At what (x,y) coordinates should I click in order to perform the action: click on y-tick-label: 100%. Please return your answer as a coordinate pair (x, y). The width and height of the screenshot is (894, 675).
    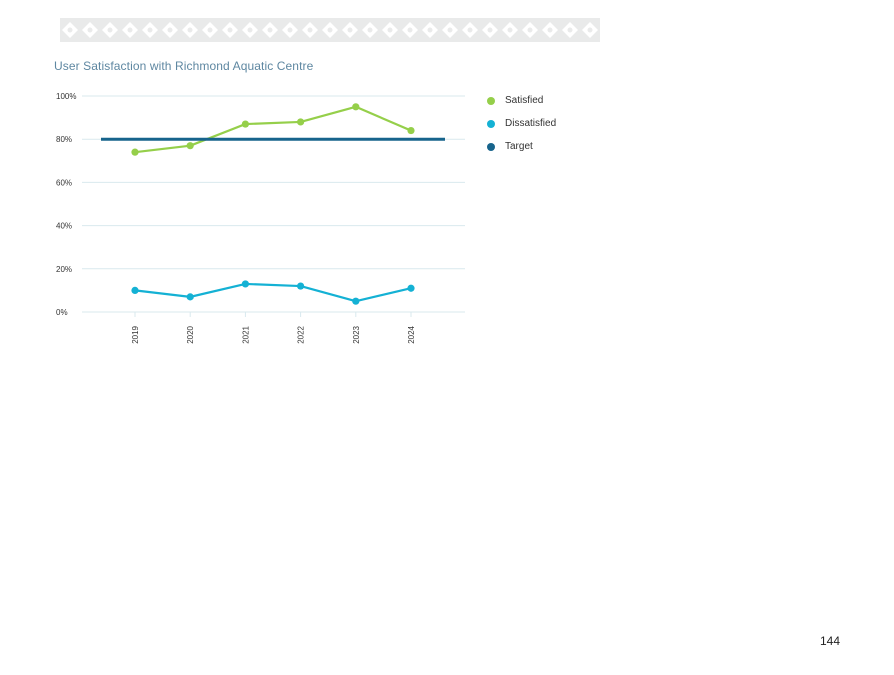
    Looking at the image, I should click on (66, 96).